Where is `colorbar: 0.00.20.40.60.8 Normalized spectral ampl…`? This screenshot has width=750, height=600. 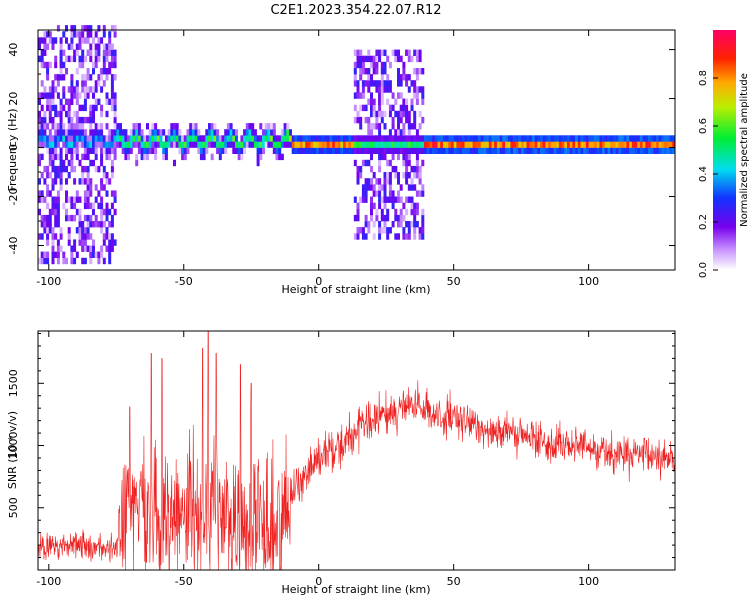
colorbar: 0.00.20.40.60.8 Normalized spectral ampl… is located at coordinates (724, 154).